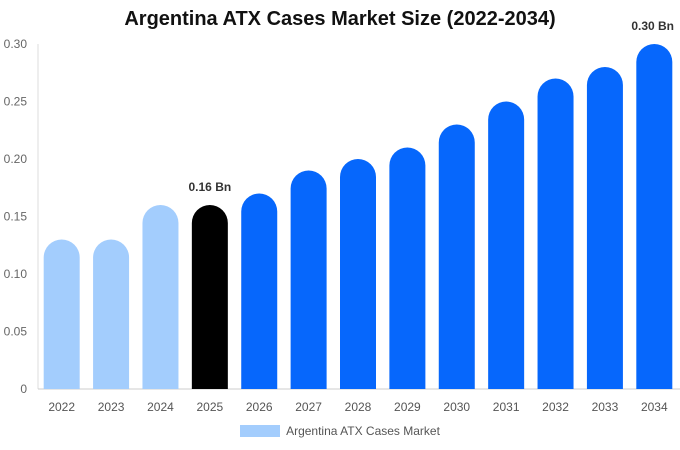 Image resolution: width=680 pixels, height=450 pixels. What do you see at coordinates (358, 274) in the screenshot?
I see `bar-2028` at bounding box center [358, 274].